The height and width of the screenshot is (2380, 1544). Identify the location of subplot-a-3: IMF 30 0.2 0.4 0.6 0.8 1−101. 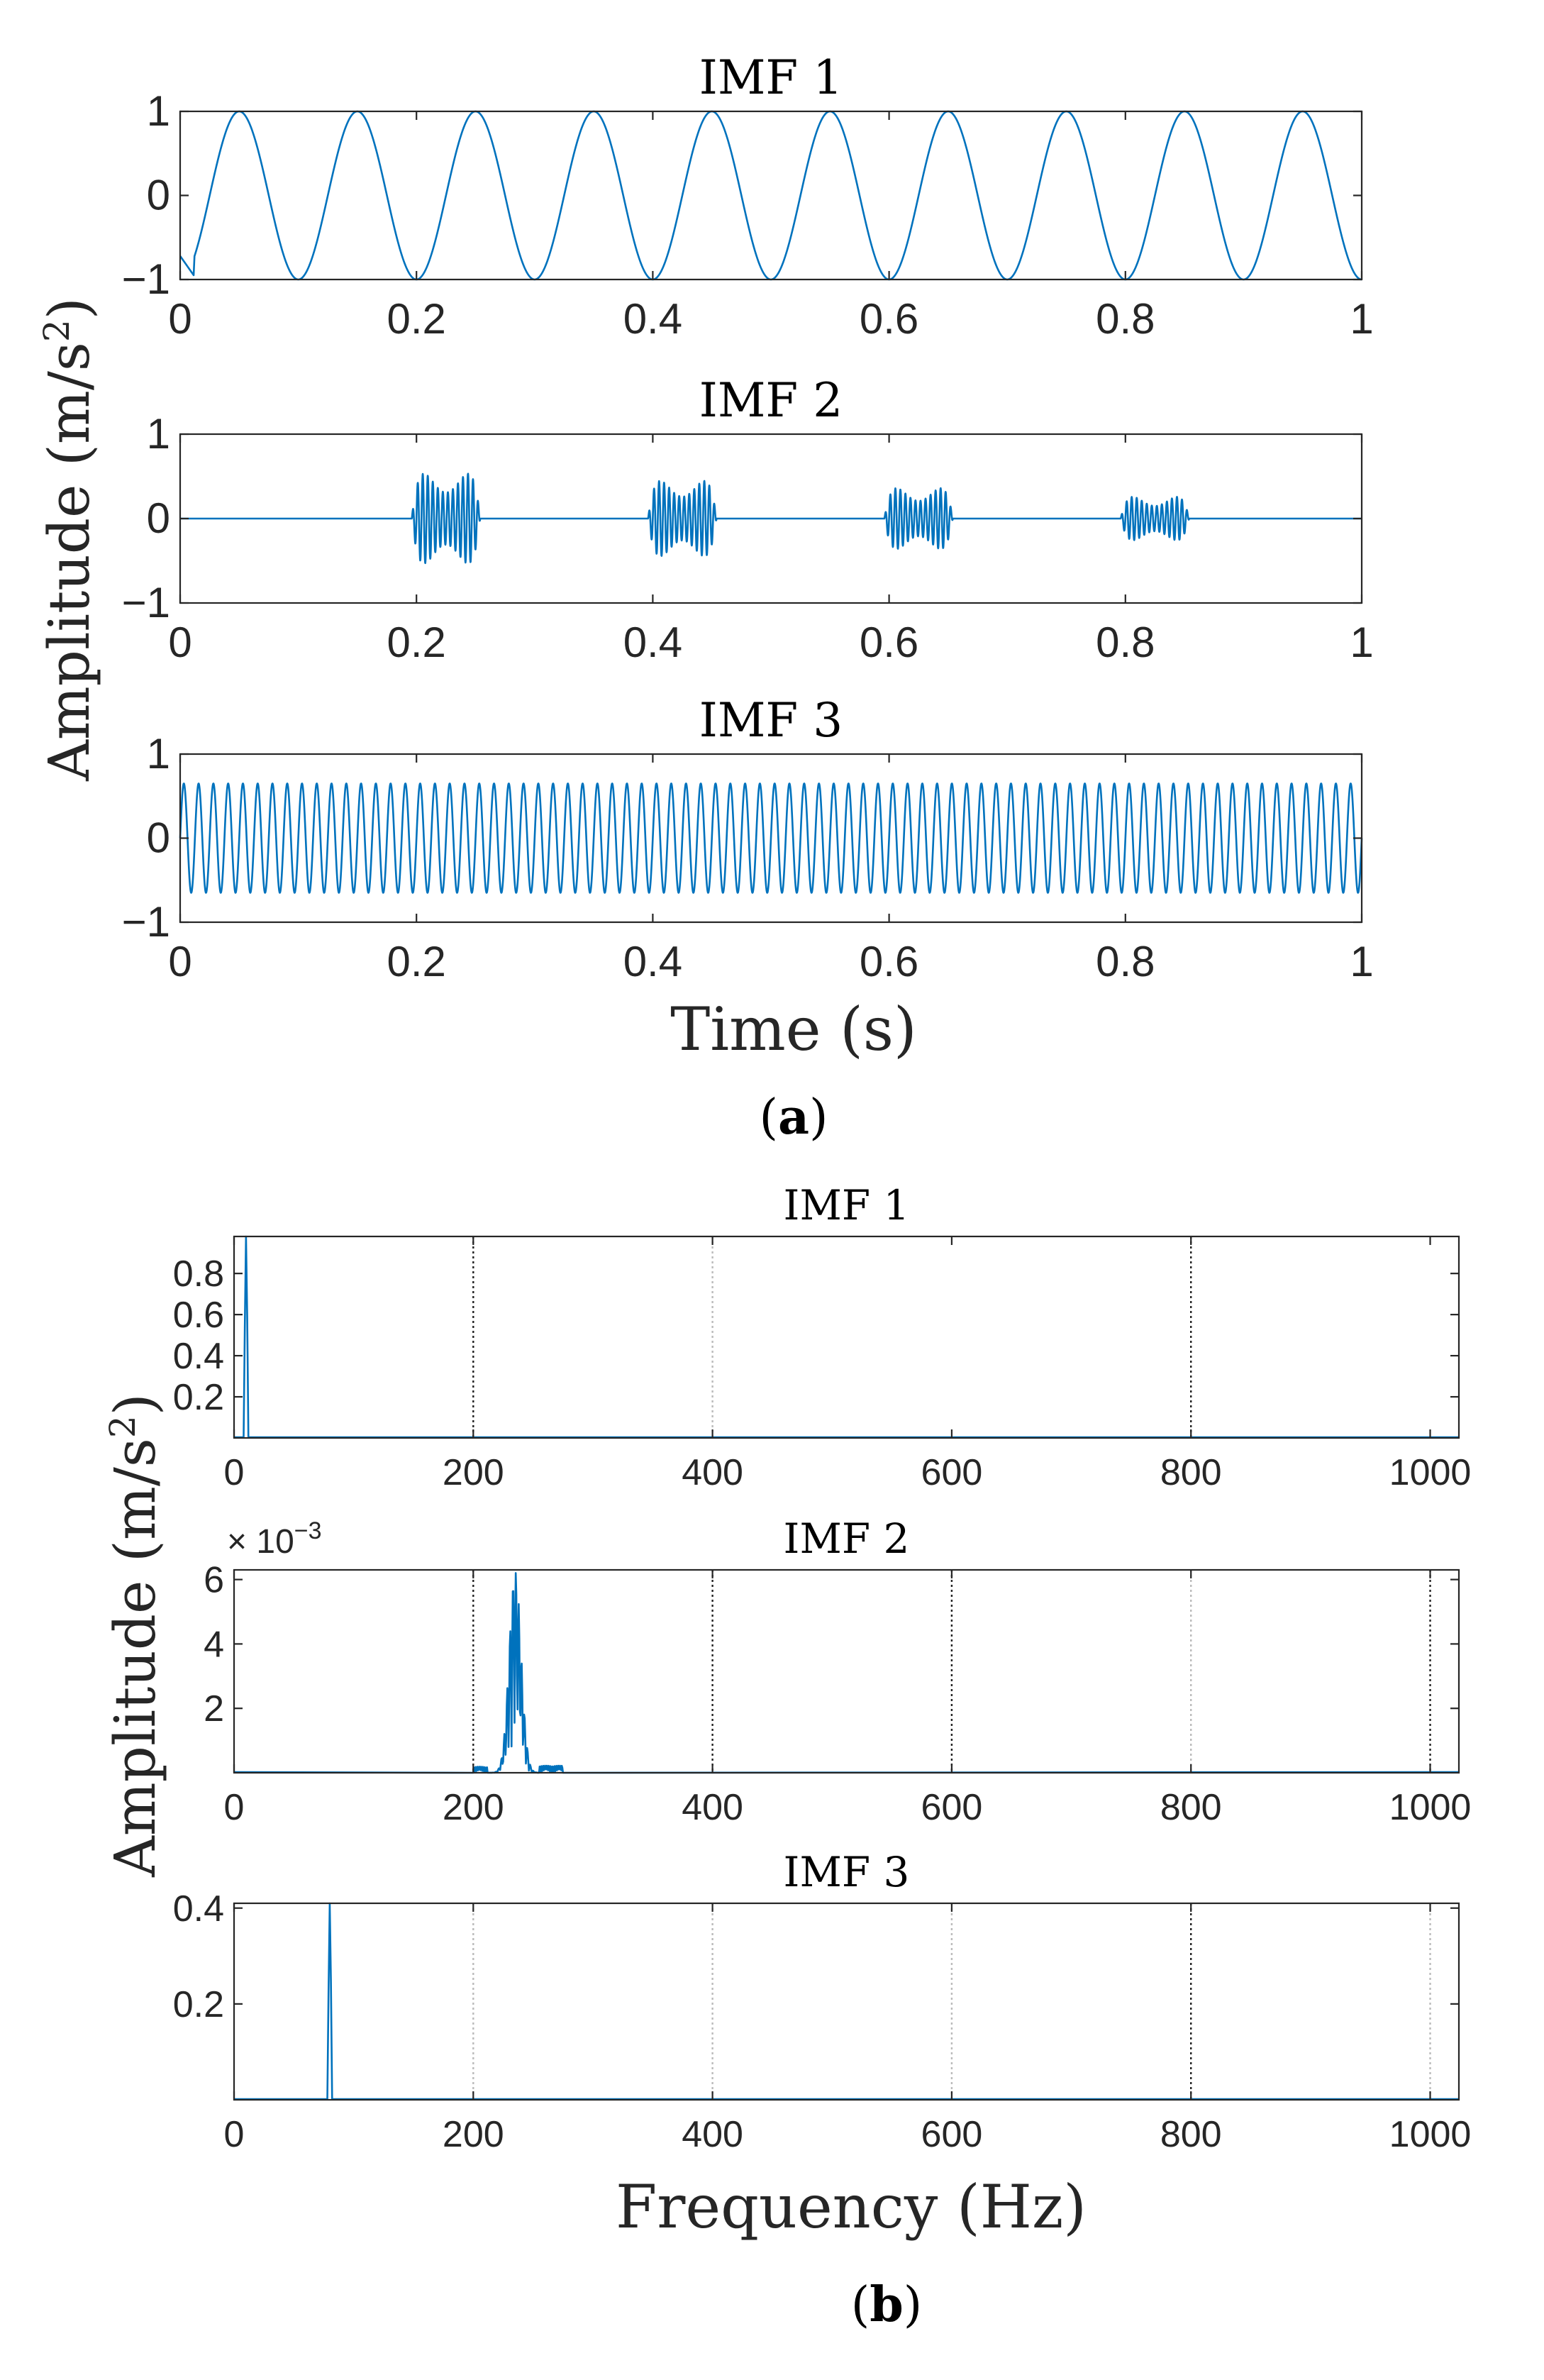
(748, 839).